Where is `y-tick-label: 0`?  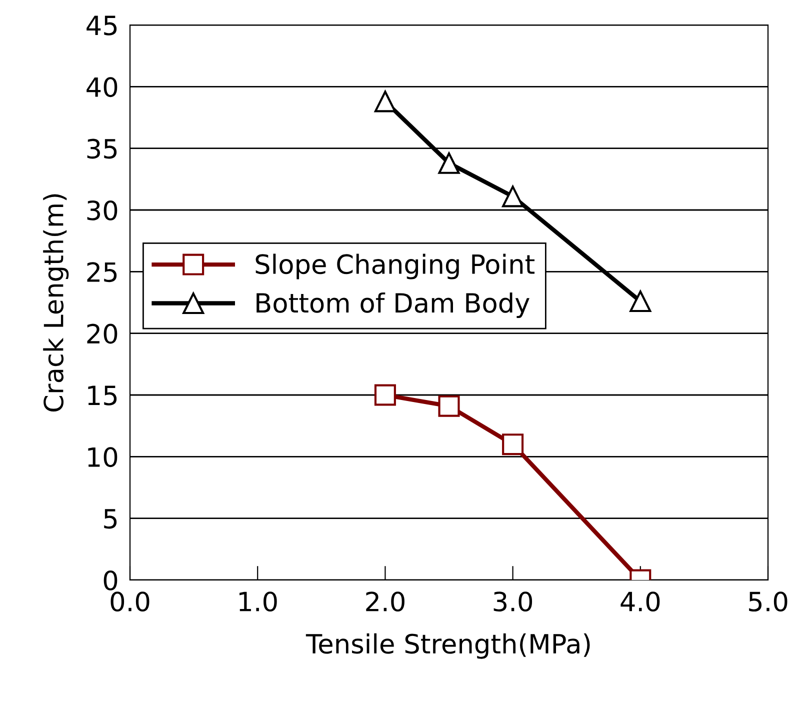 y-tick-label: 0 is located at coordinates (111, 580).